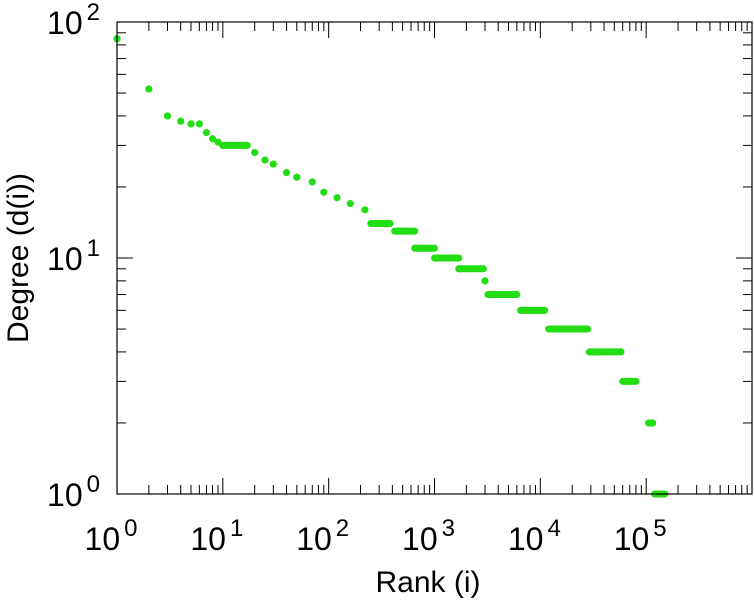 The image size is (754, 605). I want to click on y-tick-label: 10 1, so click(73, 256).